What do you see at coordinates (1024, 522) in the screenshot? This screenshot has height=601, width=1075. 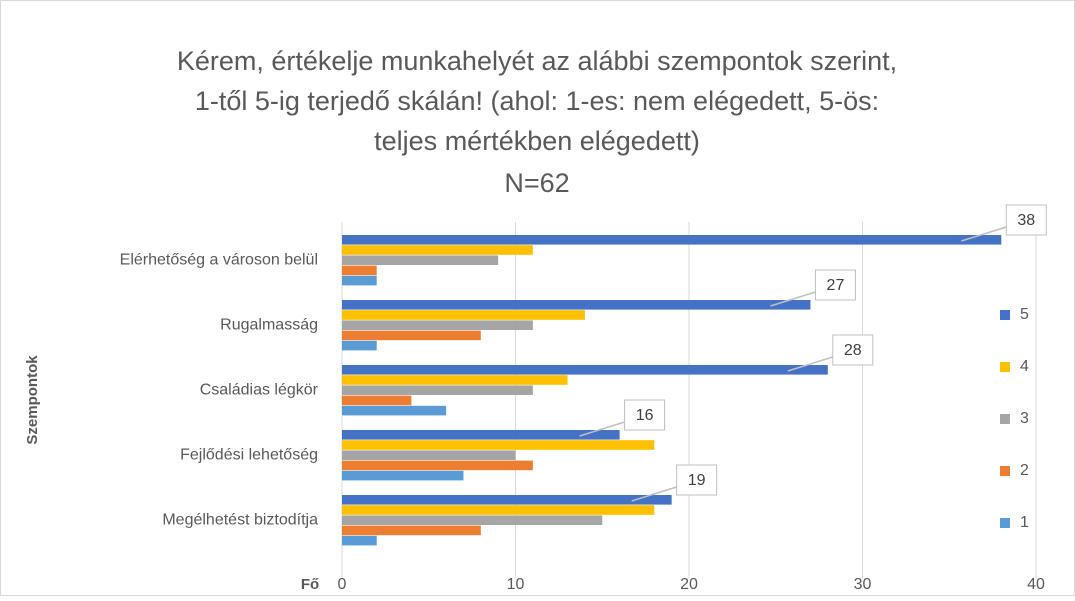 I see `legend-label: 1` at bounding box center [1024, 522].